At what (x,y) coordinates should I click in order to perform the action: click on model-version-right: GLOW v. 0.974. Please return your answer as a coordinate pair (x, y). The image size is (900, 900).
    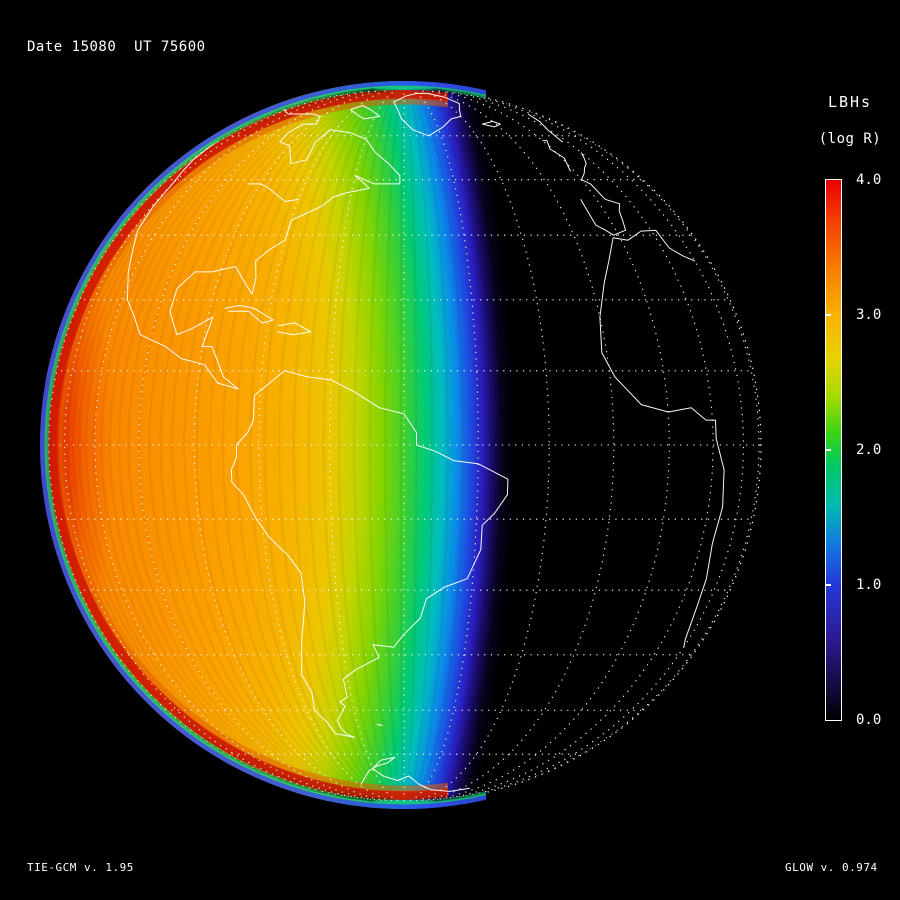
    Looking at the image, I should click on (831, 867).